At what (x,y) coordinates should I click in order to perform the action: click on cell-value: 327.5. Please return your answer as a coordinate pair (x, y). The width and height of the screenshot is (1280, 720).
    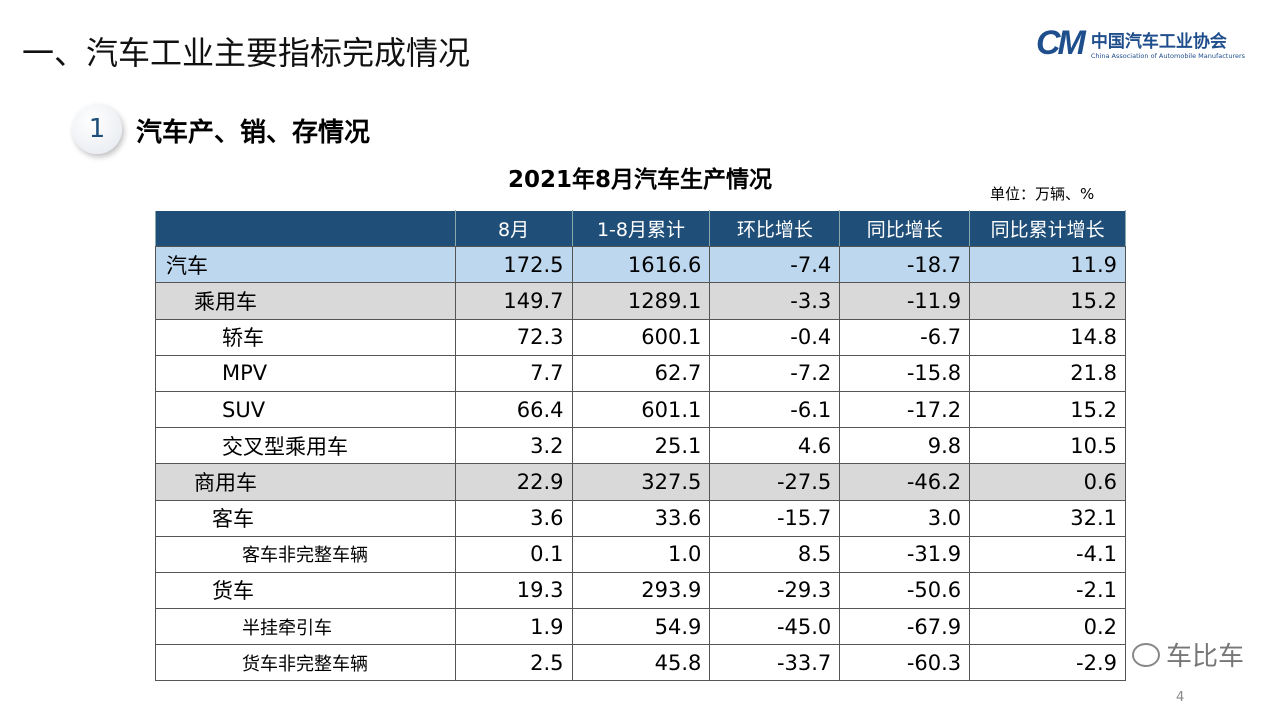
    Looking at the image, I should click on (641, 482).